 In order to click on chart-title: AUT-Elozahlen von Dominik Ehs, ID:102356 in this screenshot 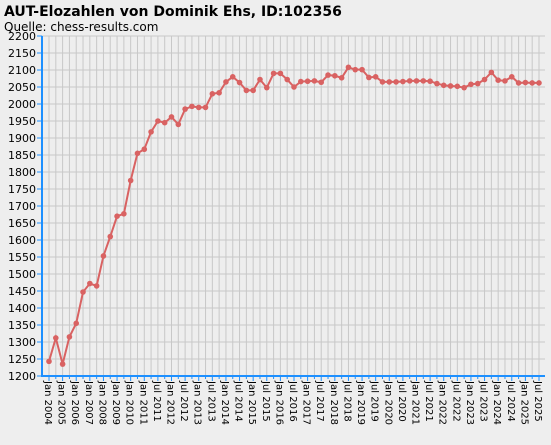, I will do `click(173, 12)`.